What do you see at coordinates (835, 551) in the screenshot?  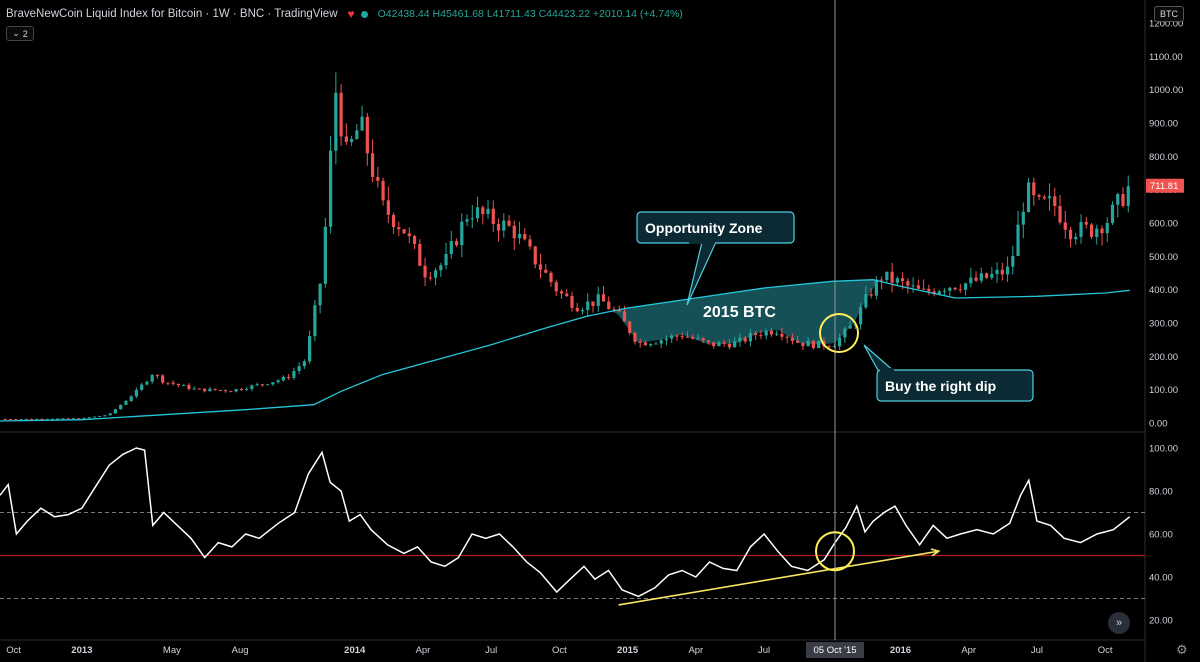 I see `rsi-highlight-circle` at bounding box center [835, 551].